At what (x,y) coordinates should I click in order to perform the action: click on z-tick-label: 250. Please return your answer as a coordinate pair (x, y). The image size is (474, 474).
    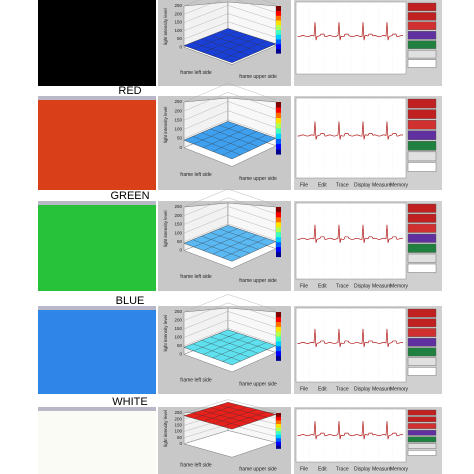
    Looking at the image, I should click on (178, 5).